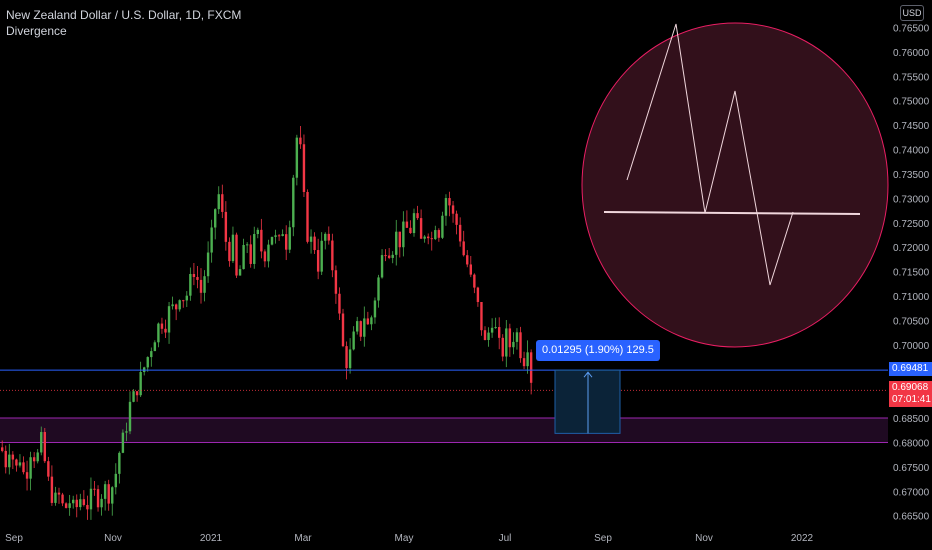 This screenshot has width=932, height=550. I want to click on price-tick-label: 0.68500, so click(911, 419).